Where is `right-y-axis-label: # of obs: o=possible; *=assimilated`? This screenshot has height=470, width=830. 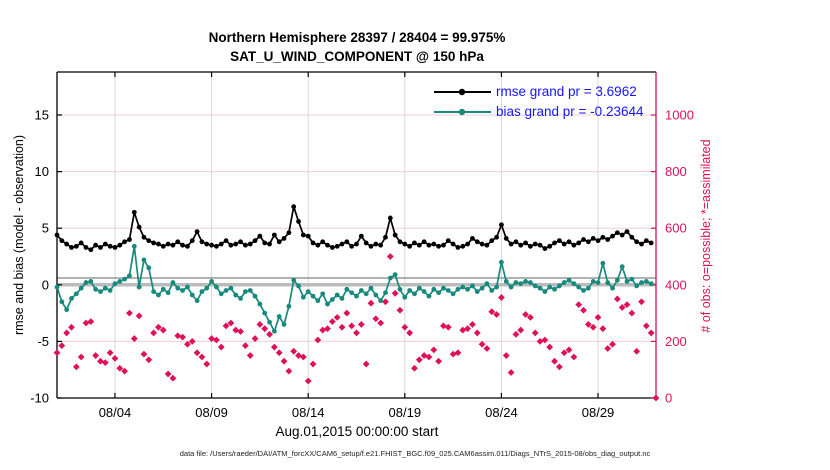
right-y-axis-label: # of obs: o=possible; *=assimilated is located at coordinates (706, 236).